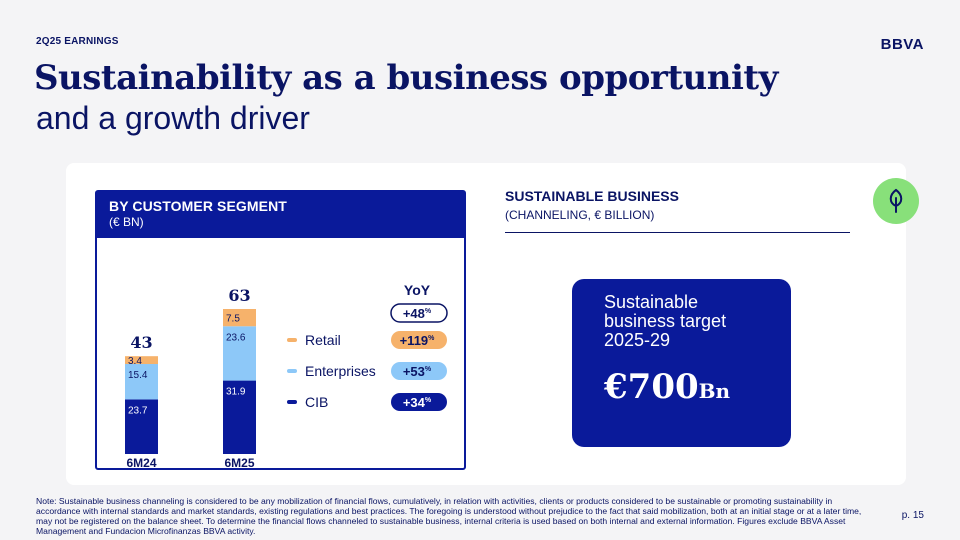  What do you see at coordinates (135, 361) in the screenshot?
I see `bar-value-label: 3.4` at bounding box center [135, 361].